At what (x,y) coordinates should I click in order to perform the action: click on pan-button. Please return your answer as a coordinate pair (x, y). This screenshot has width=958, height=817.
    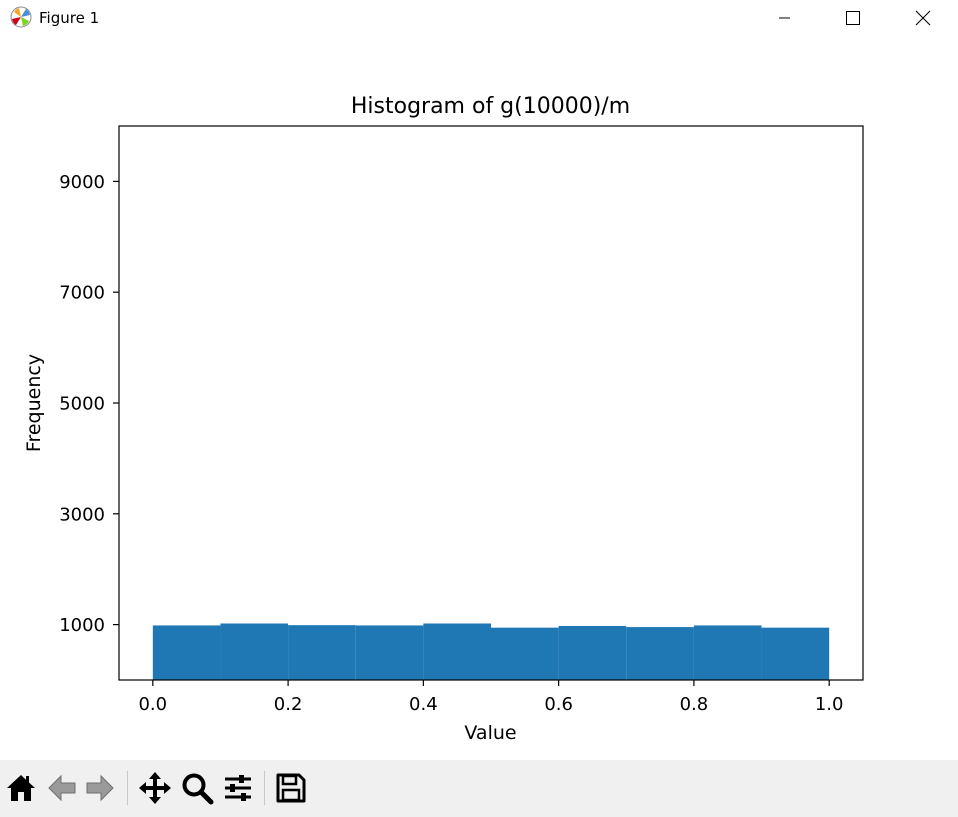
    Looking at the image, I should click on (155, 788).